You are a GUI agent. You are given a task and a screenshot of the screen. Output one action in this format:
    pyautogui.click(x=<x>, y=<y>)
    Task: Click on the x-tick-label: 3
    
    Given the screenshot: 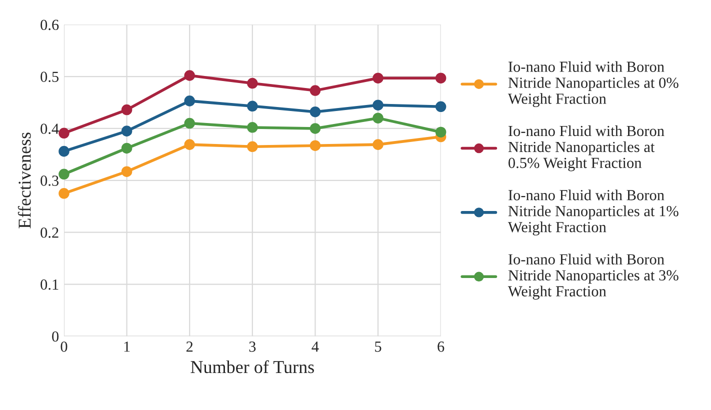 What is the action you would take?
    pyautogui.click(x=252, y=347)
    